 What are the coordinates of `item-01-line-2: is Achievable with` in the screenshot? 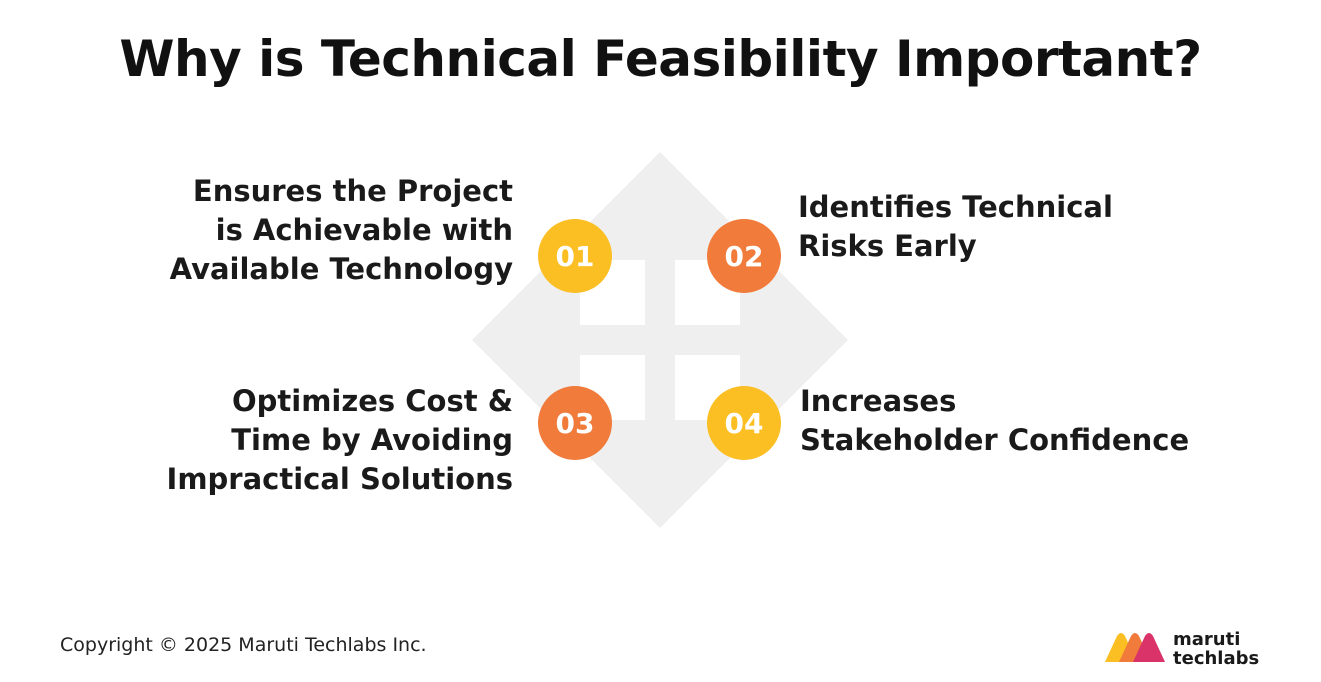 It's located at (364, 230).